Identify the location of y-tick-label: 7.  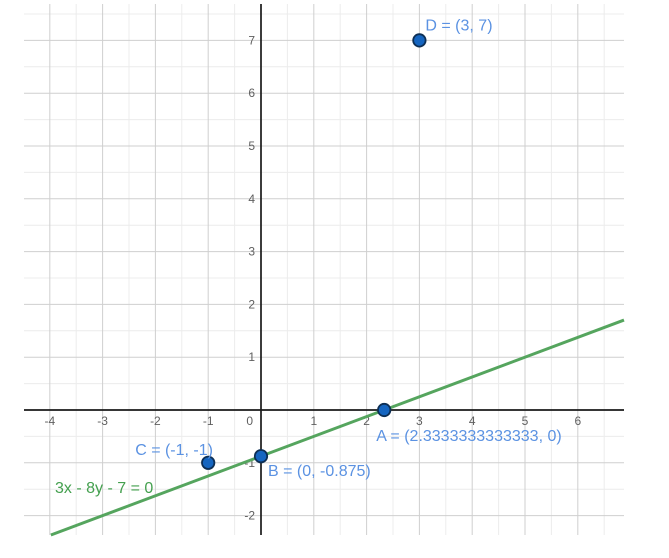
(251, 40).